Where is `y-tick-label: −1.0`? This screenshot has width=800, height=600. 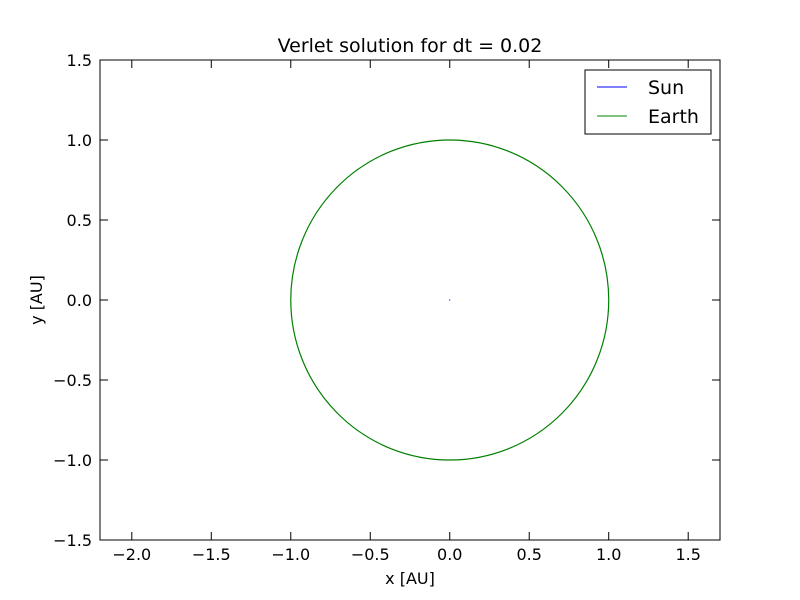 y-tick-label: −1.0 is located at coordinates (72, 460).